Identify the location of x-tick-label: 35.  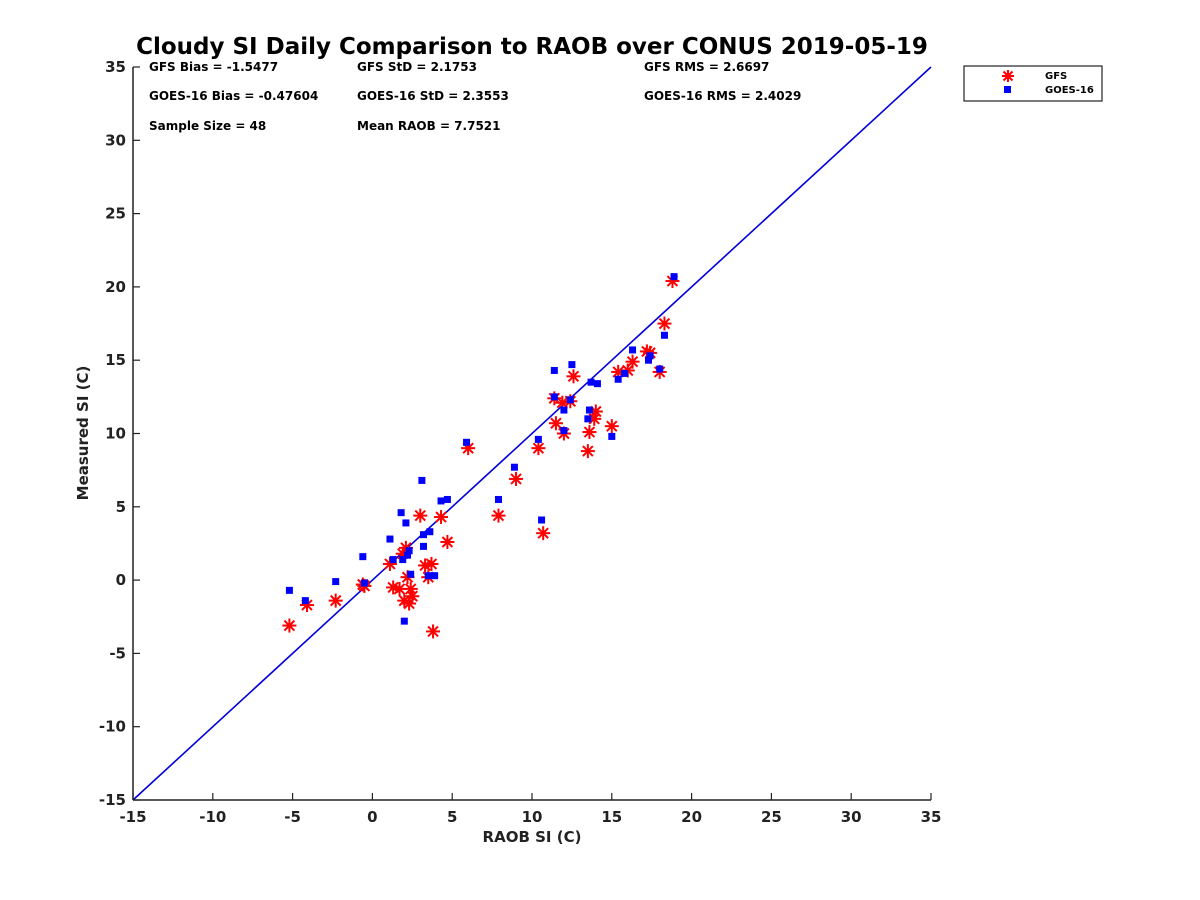
(931, 817).